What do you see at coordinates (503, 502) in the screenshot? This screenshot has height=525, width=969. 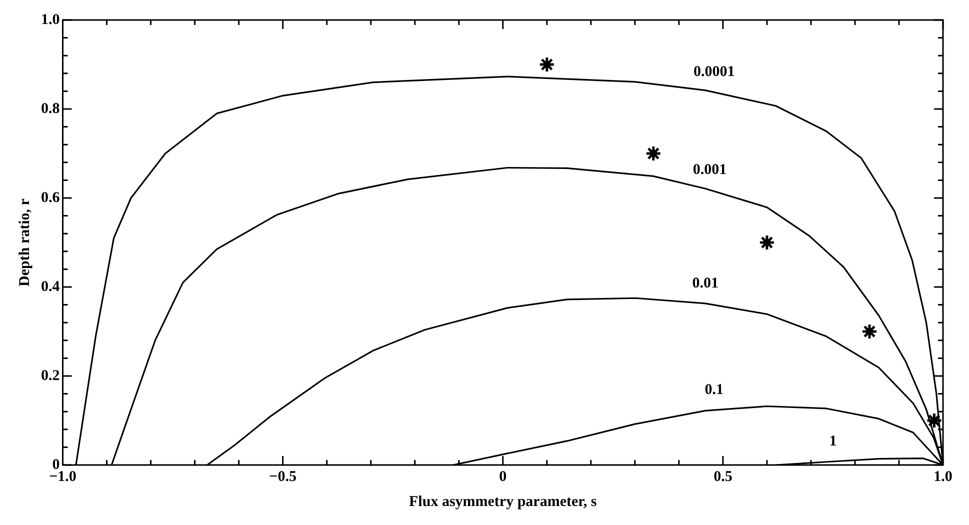 I see `x-axis-title: Flux asymmetry parameter, s` at bounding box center [503, 502].